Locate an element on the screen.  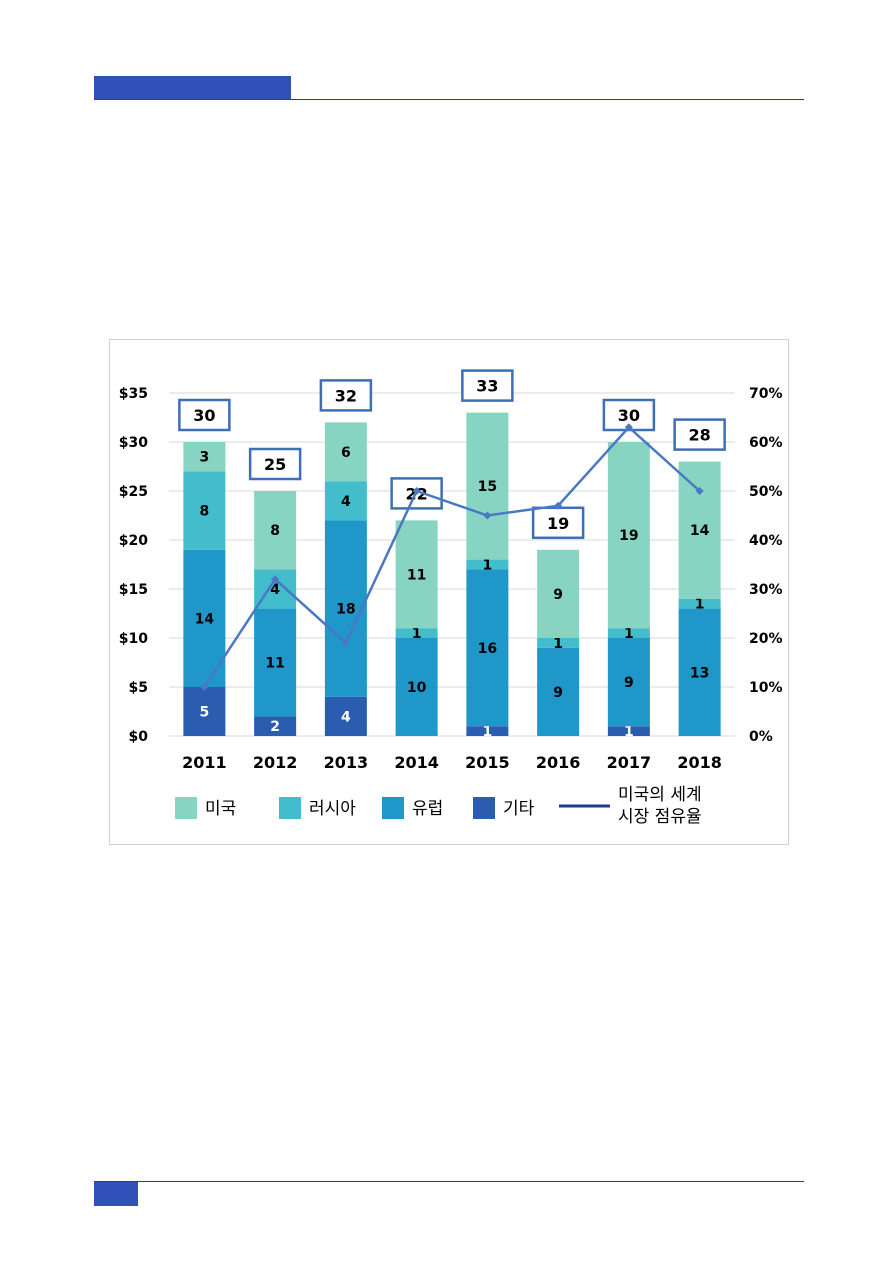
y-tick-label: $30 is located at coordinates (133, 443).